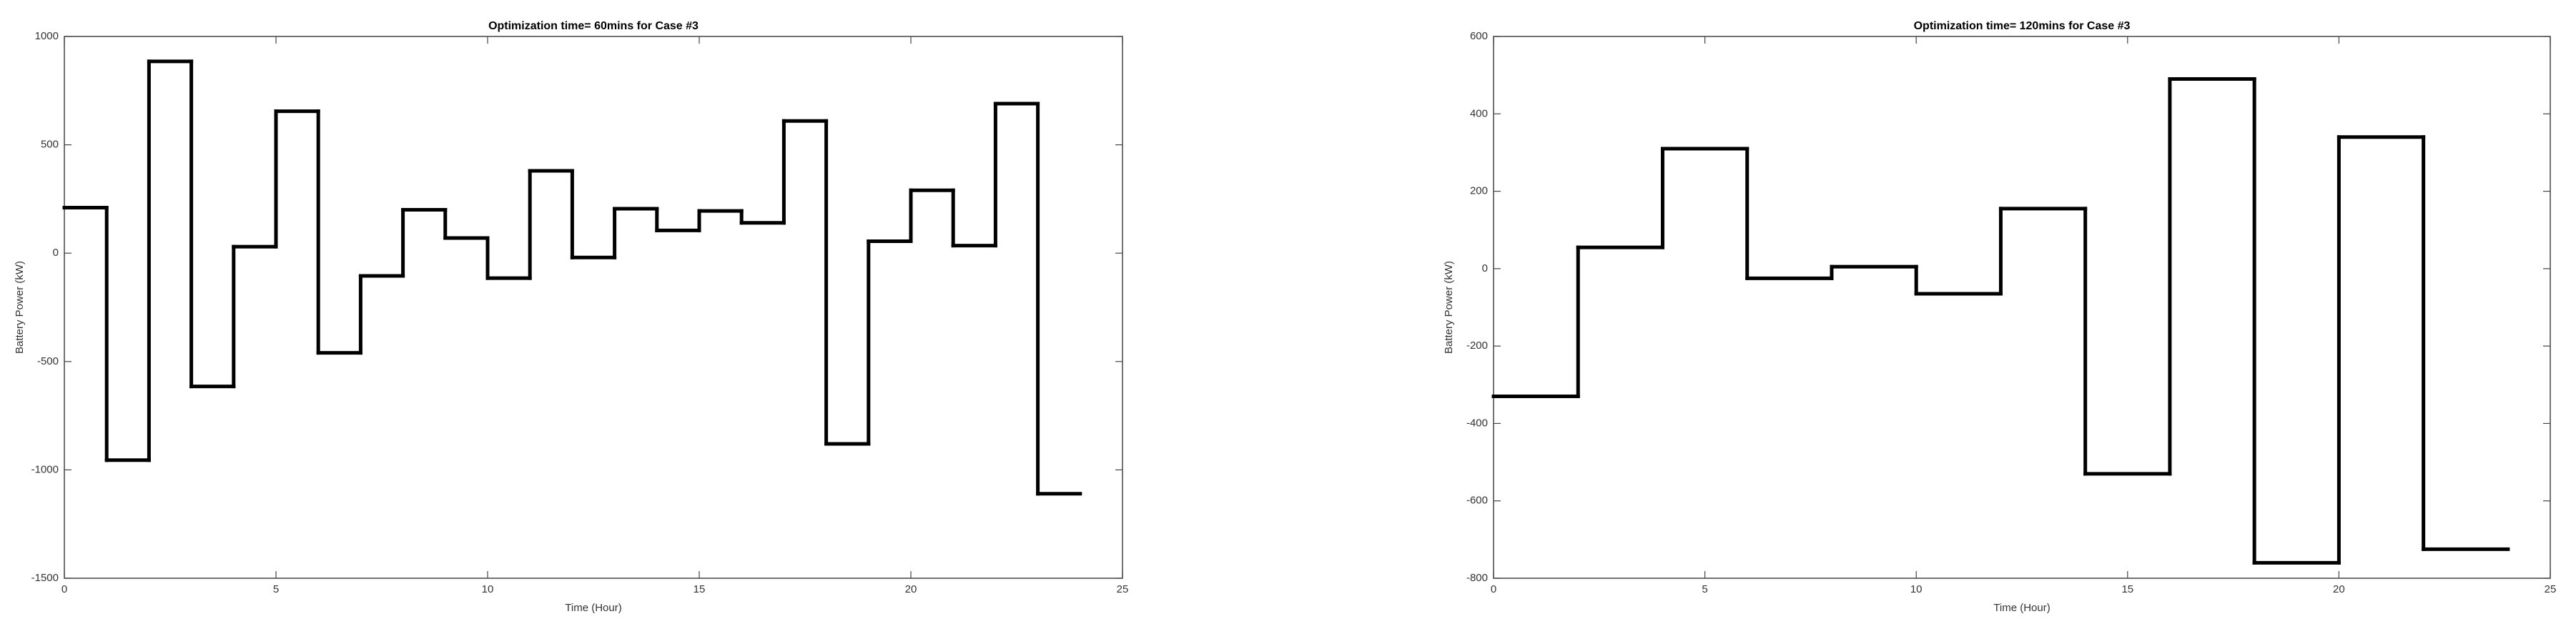  What do you see at coordinates (1477, 346) in the screenshot?
I see `y-tick-label: -200` at bounding box center [1477, 346].